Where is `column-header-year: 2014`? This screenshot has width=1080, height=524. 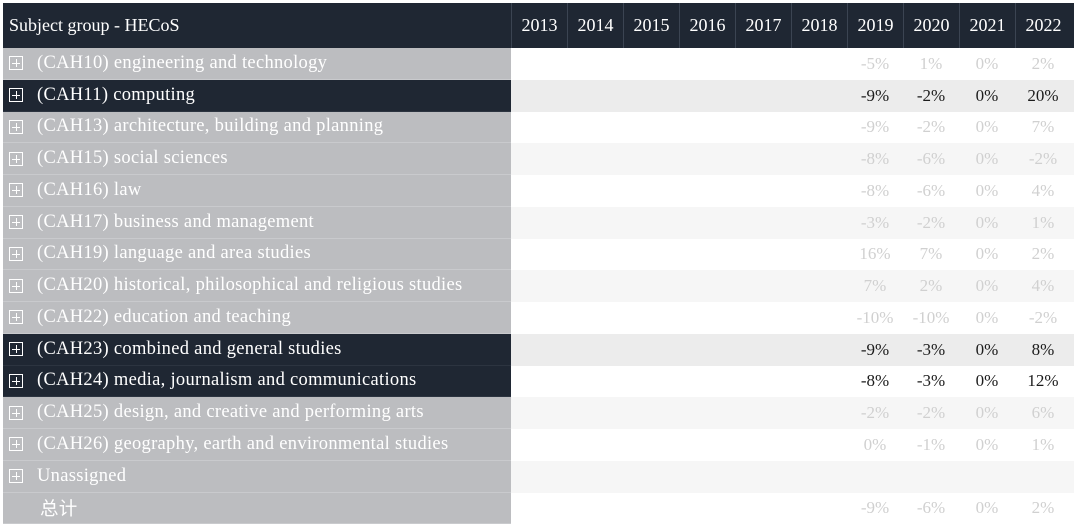 column-header-year: 2014 is located at coordinates (595, 25).